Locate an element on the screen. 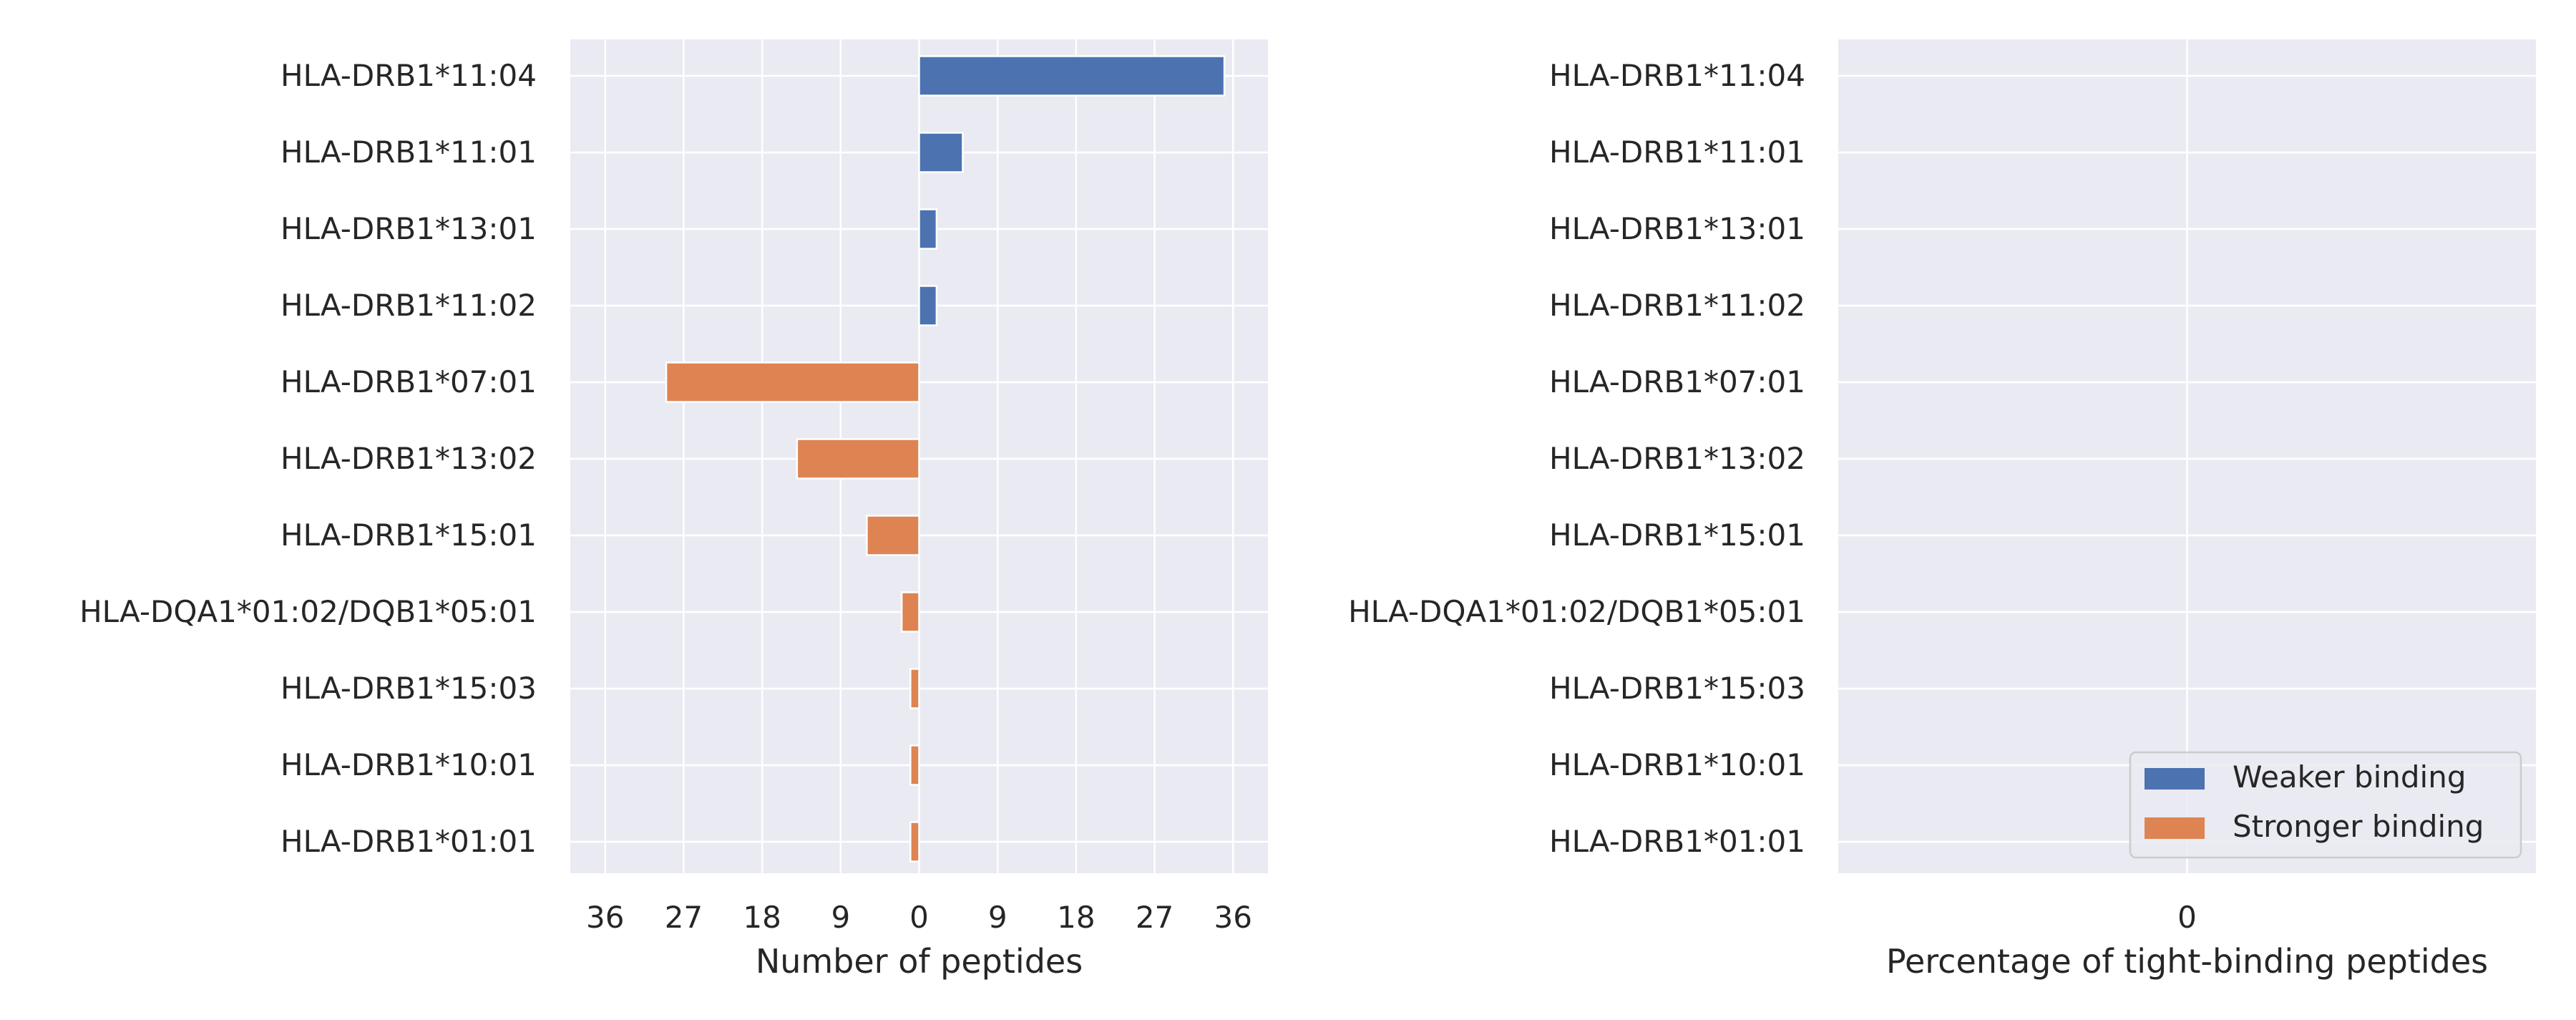 The width and height of the screenshot is (2576, 1020). legend-swatch-weaker is located at coordinates (2175, 779).